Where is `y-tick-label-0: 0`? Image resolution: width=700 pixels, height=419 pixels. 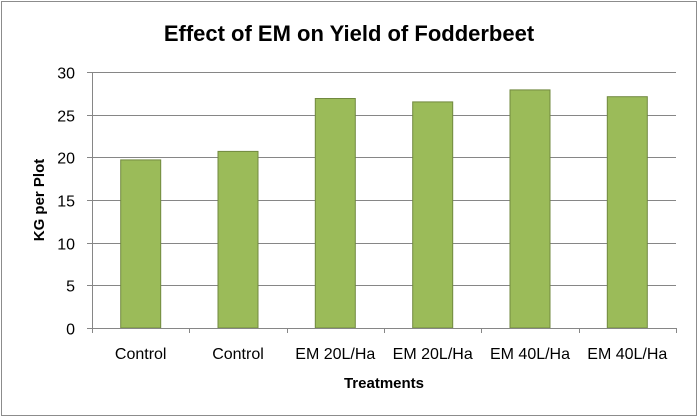
y-tick-label-0: 0 is located at coordinates (70, 330).